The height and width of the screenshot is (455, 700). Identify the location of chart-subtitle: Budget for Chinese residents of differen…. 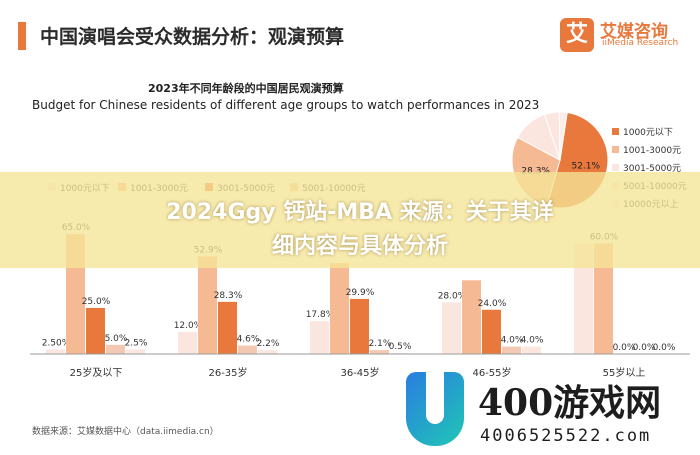
(286, 105).